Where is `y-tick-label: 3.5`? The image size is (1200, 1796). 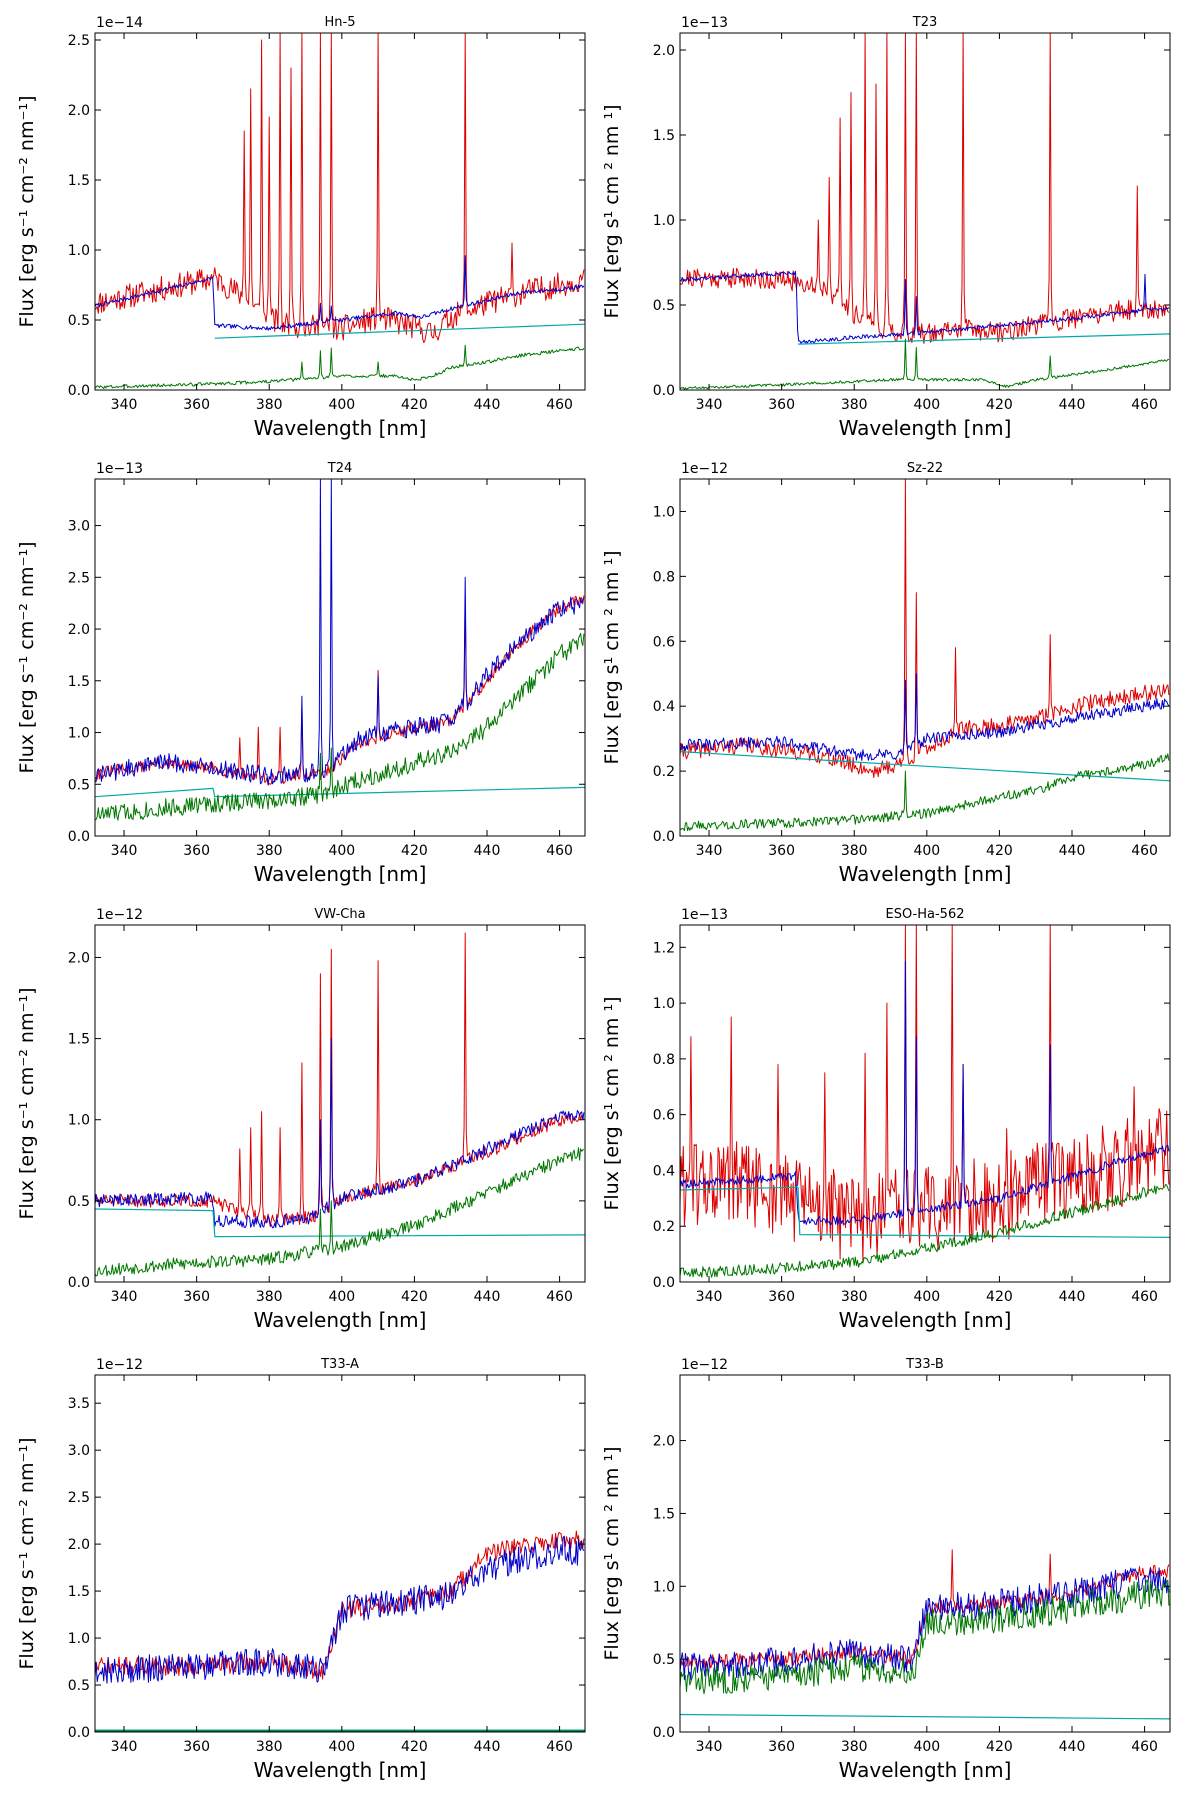 y-tick-label: 3.5 is located at coordinates (79, 1404).